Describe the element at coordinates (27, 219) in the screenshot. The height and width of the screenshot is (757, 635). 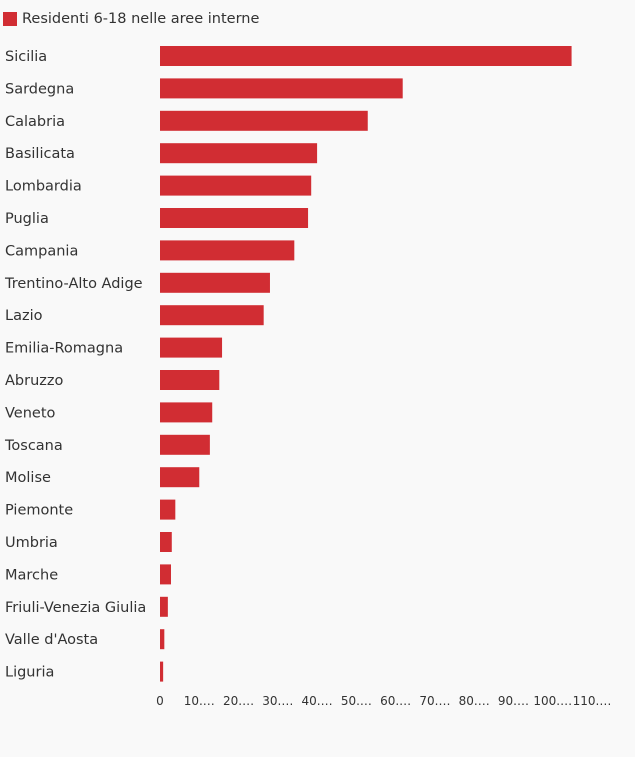
I see `category-label: Puglia` at that location.